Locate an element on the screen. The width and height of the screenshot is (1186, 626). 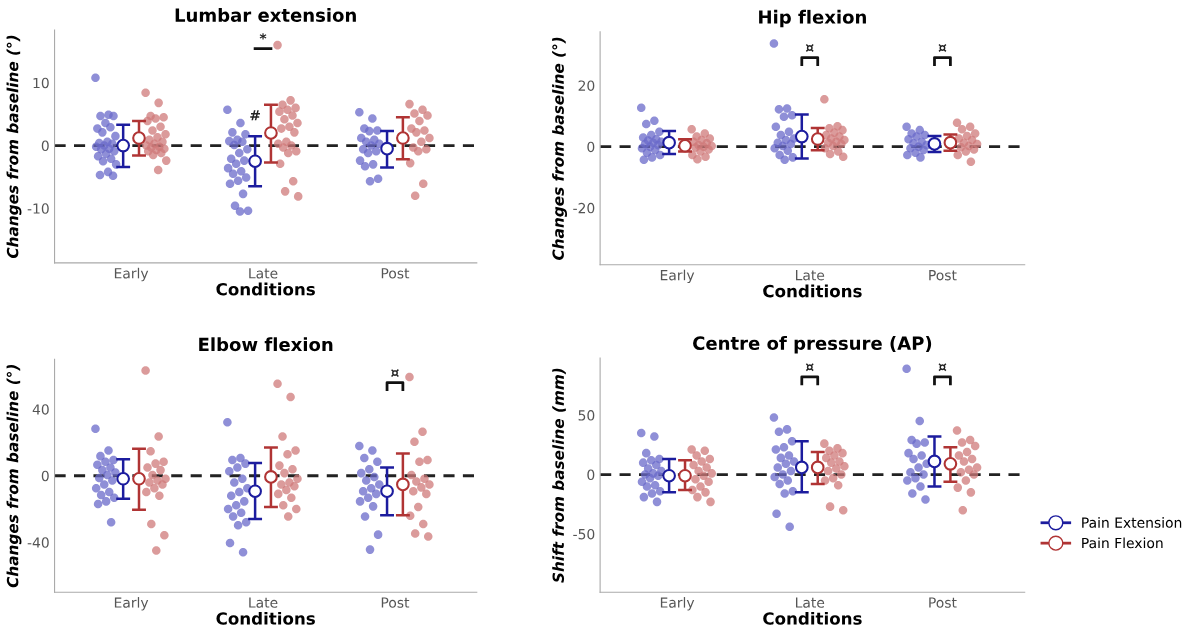
legend-label: Pain Extension is located at coordinates (1132, 522).